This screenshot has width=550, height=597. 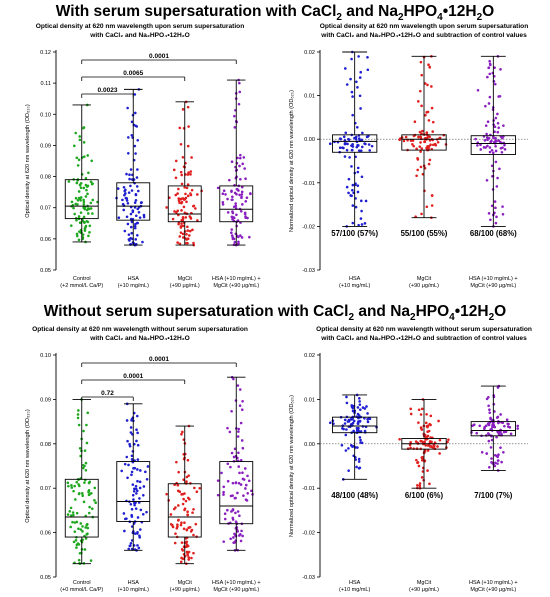 What do you see at coordinates (185, 583) in the screenshot?
I see `x-category-label: MgCit` at bounding box center [185, 583].